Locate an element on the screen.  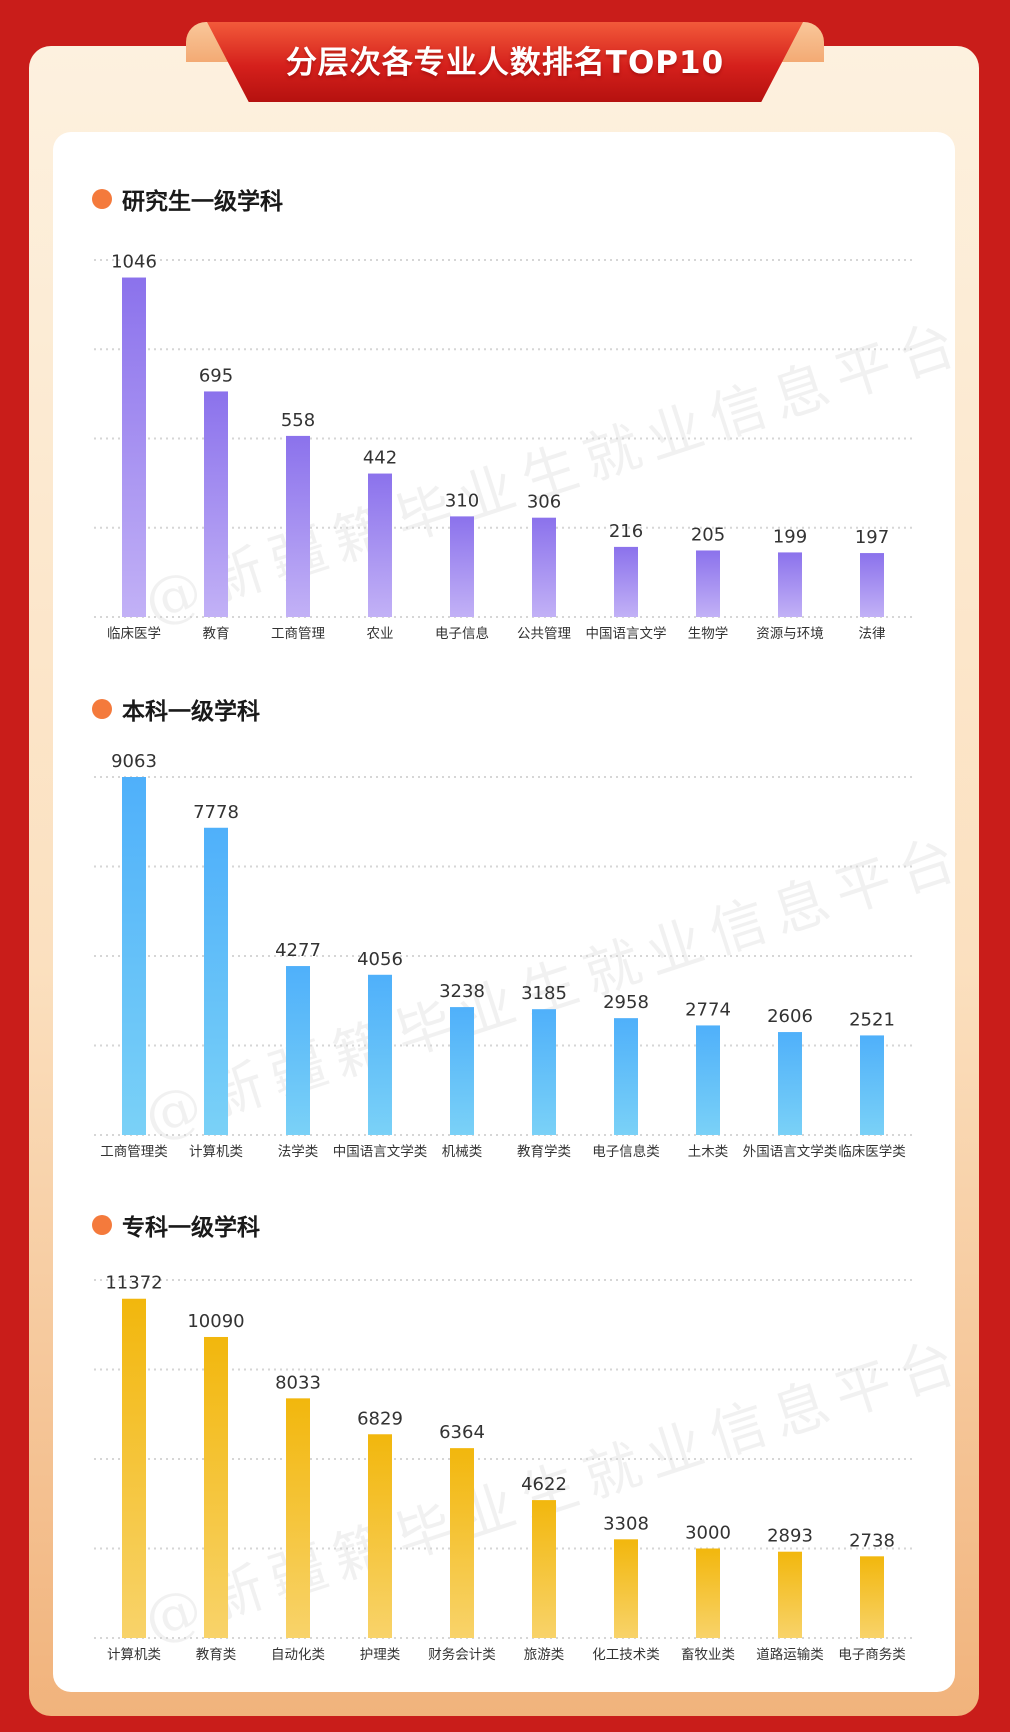
data-label: 2774 is located at coordinates (708, 1009).